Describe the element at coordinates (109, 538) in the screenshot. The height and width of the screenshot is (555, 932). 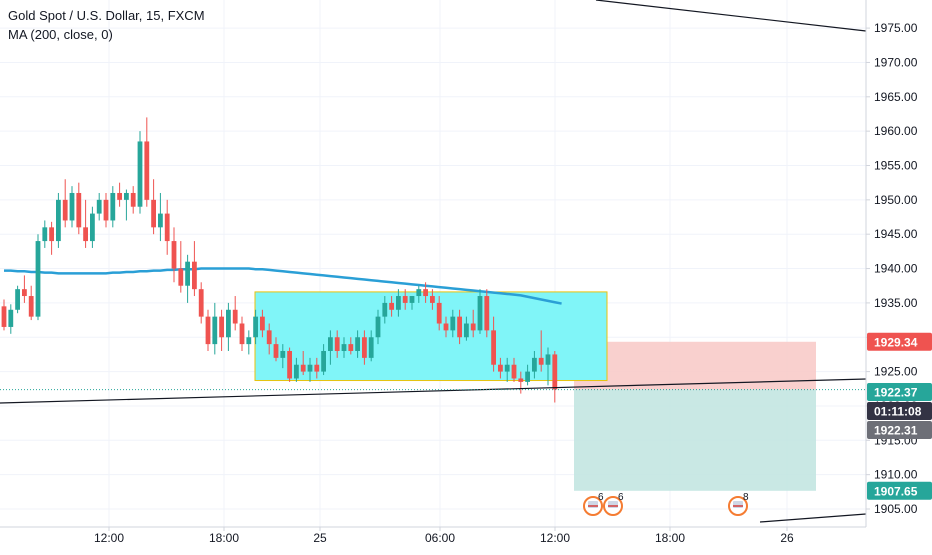
I see `x-tick-label: 12:00` at that location.